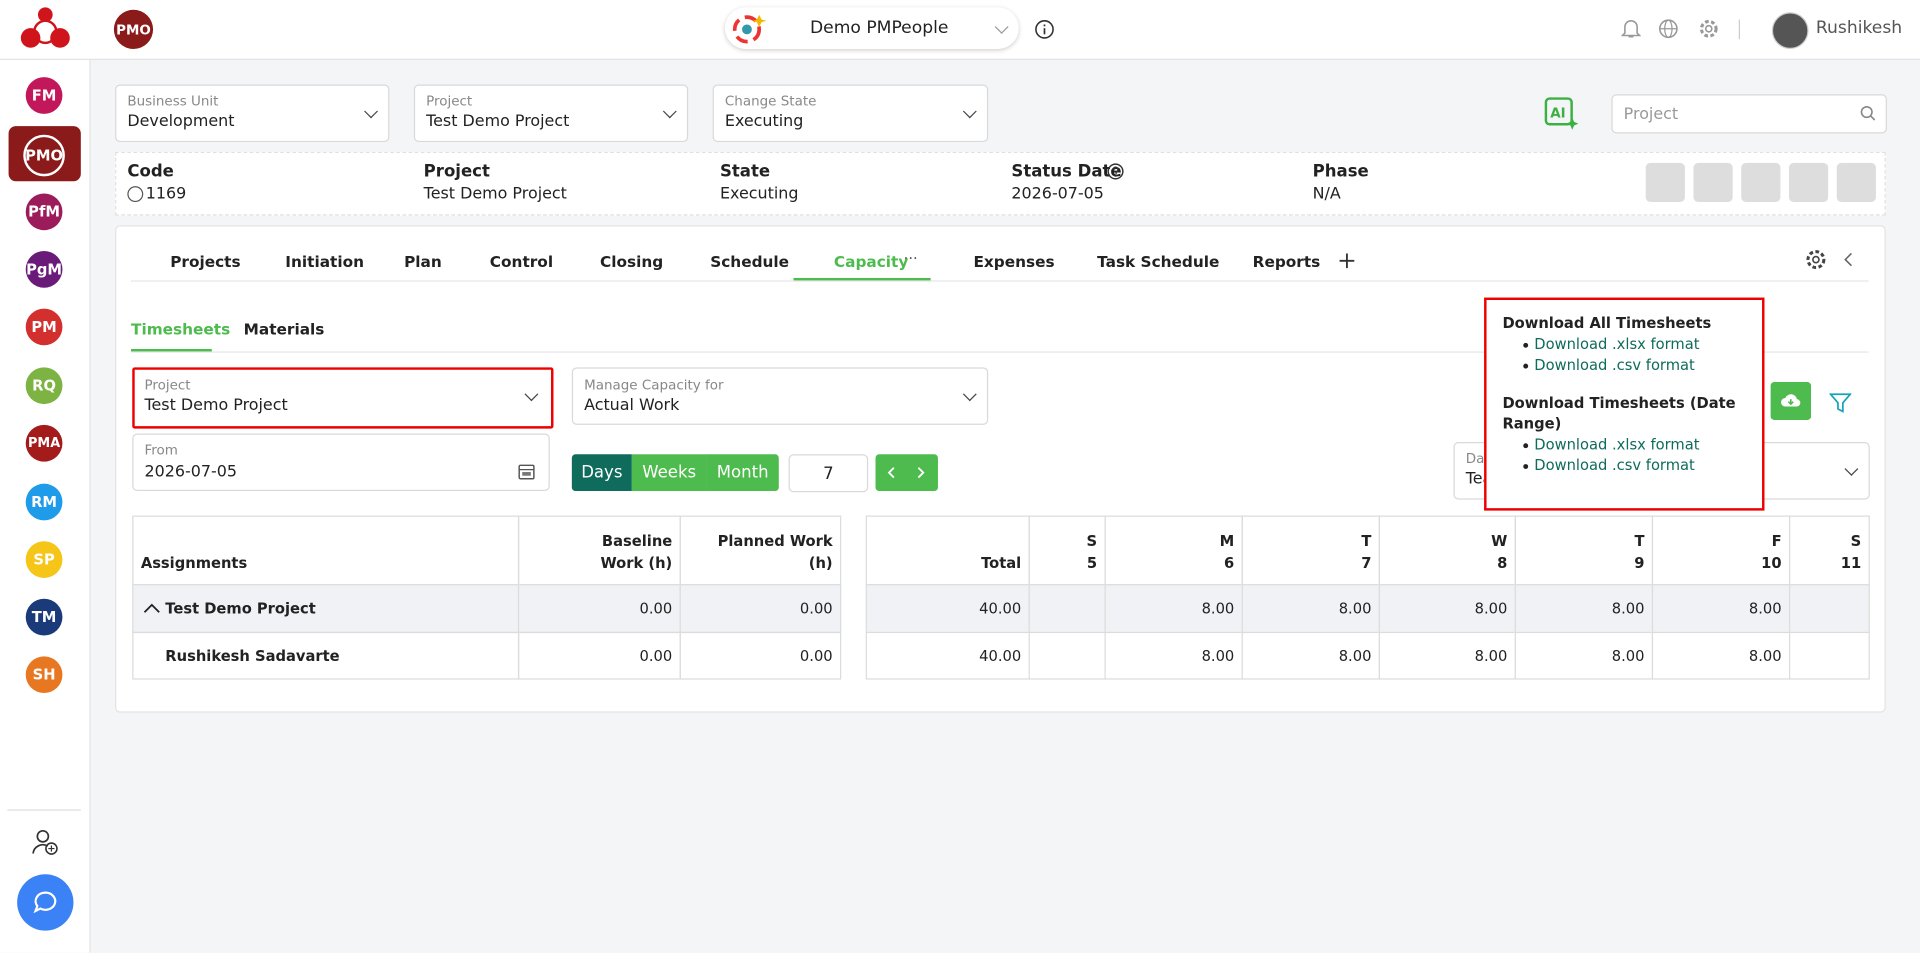 This screenshot has height=953, width=1920. Describe the element at coordinates (1859, 28) in the screenshot. I see `user-name: Rushikesh` at that location.